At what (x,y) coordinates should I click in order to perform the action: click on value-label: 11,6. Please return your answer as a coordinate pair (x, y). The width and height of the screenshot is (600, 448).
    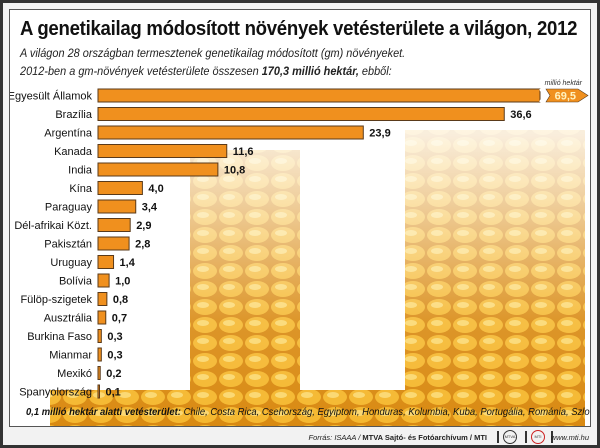
    Looking at the image, I should click on (243, 152).